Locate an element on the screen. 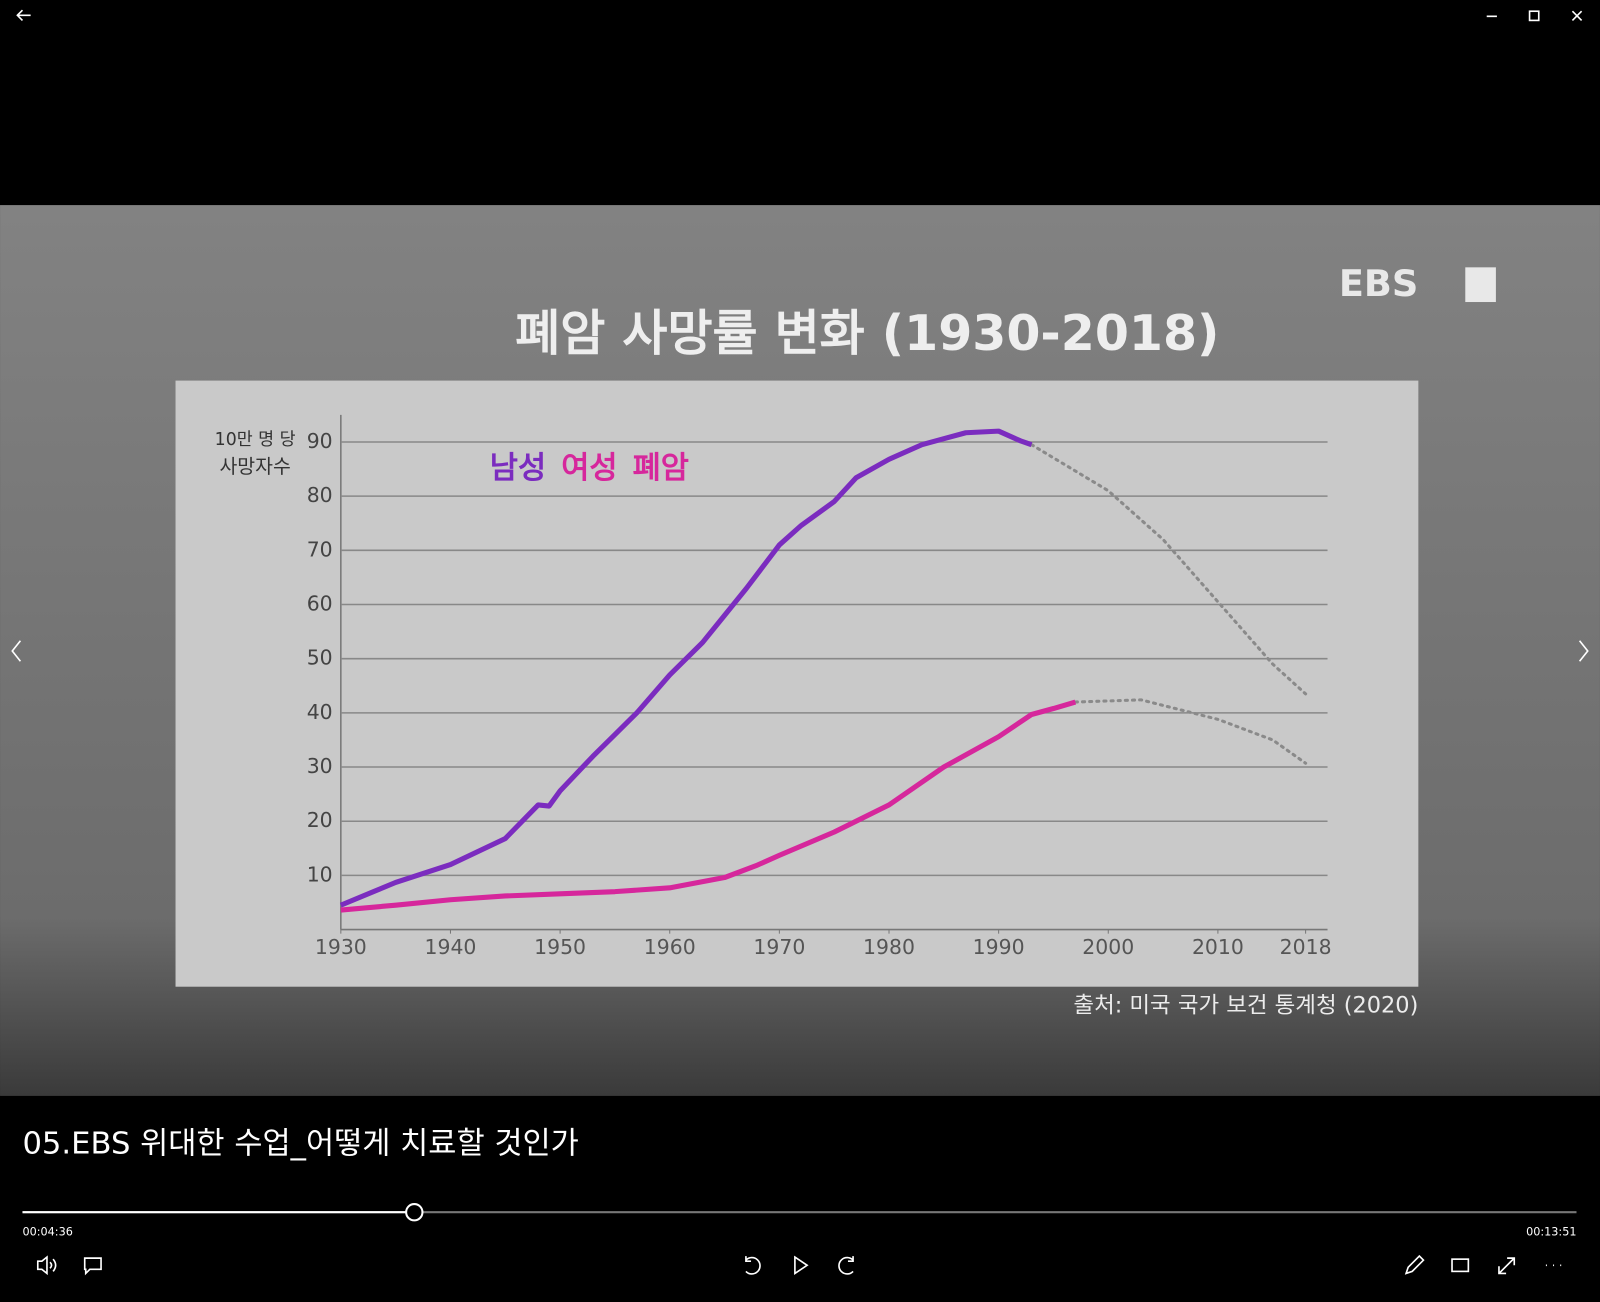 The height and width of the screenshot is (1302, 1600). y-axis-label: 사망자수 is located at coordinates (254, 466).